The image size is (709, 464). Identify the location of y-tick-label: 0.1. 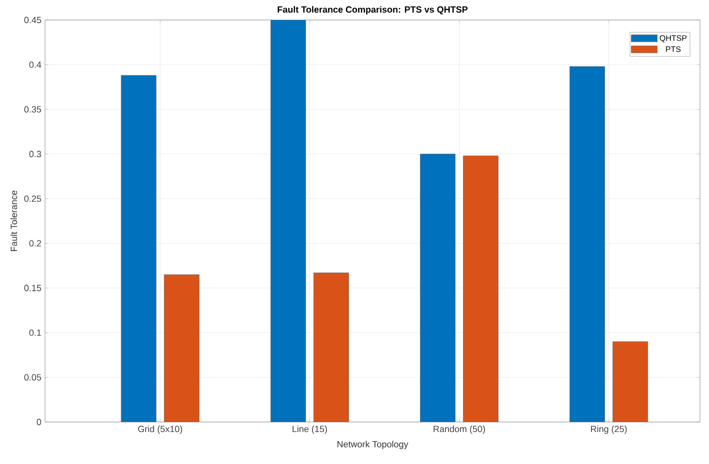
(35, 332).